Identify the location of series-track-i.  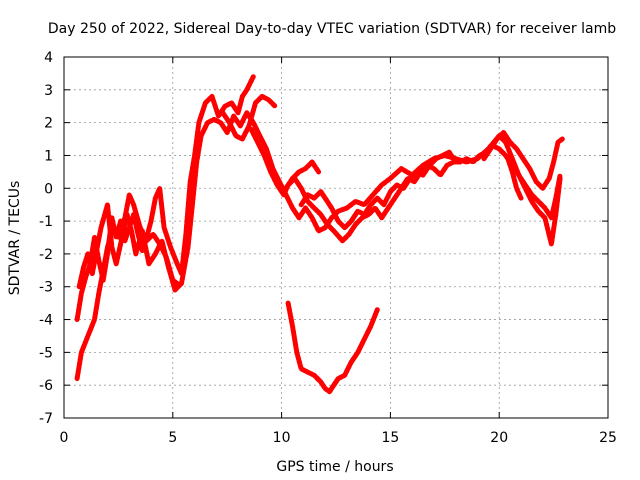
(523, 160).